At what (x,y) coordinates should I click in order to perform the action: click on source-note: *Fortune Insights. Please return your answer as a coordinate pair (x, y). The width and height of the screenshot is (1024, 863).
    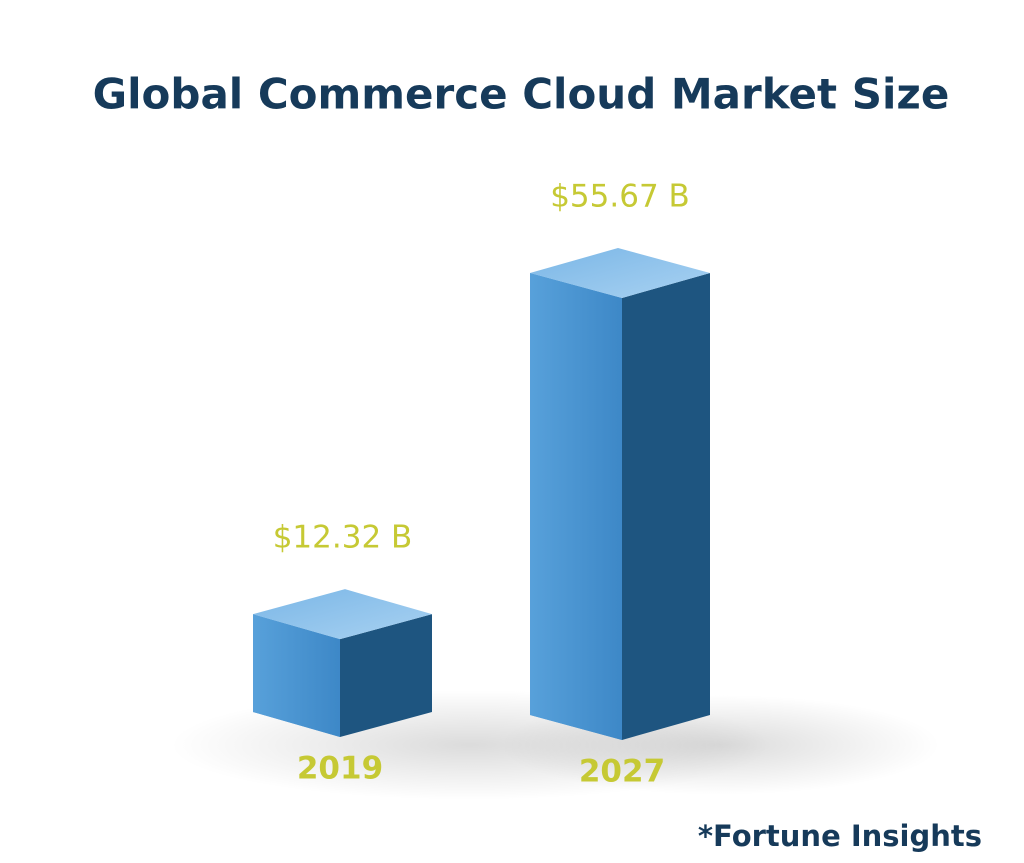
    Looking at the image, I should click on (840, 836).